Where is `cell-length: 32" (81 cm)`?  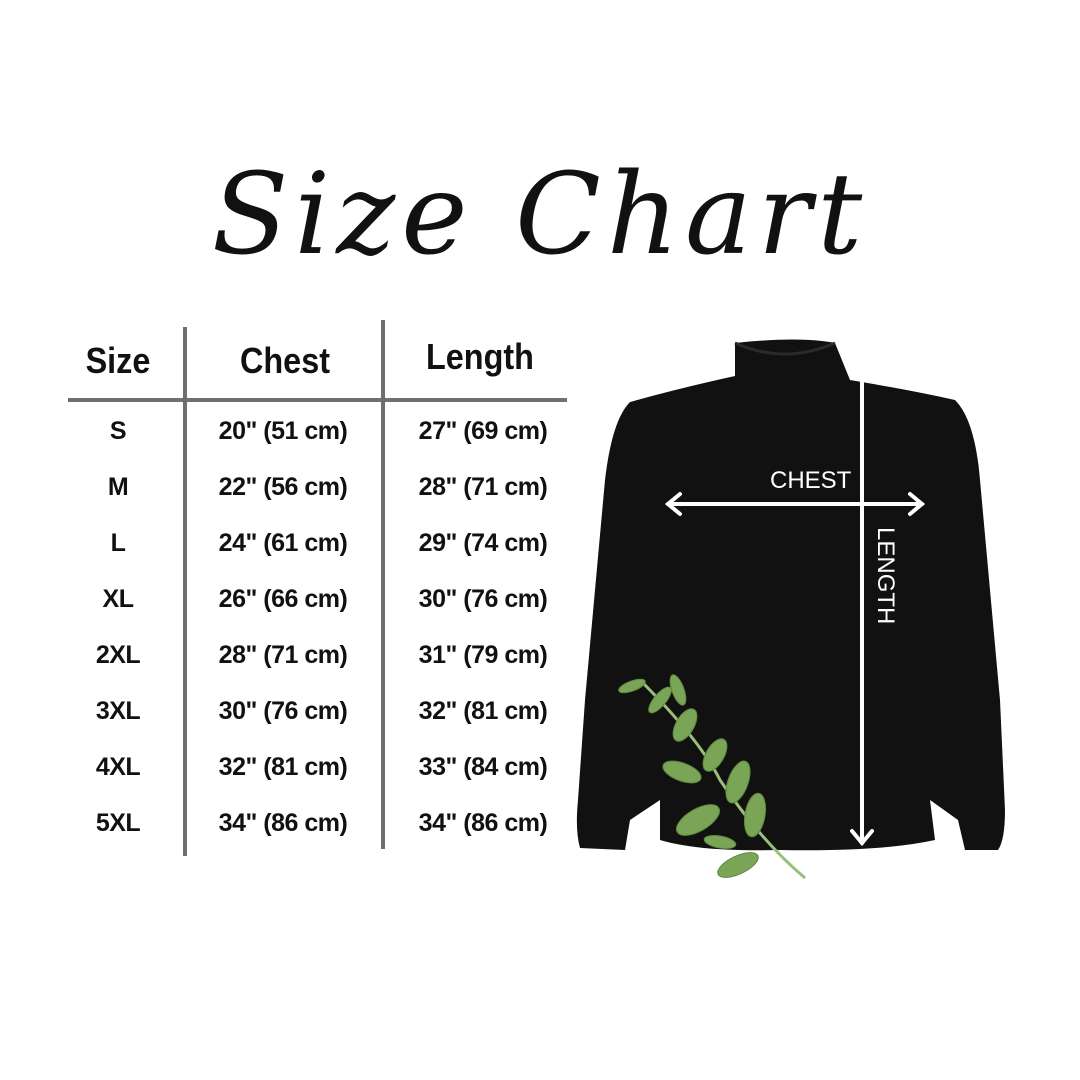
cell-length: 32" (81 cm) is located at coordinates (483, 711).